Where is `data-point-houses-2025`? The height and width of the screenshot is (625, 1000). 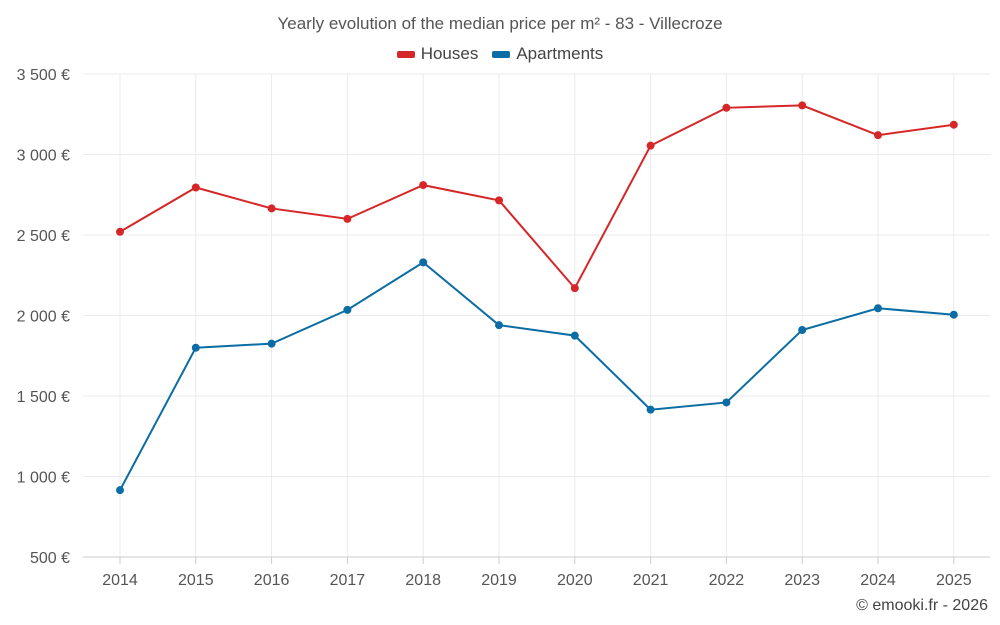
data-point-houses-2025 is located at coordinates (953, 124).